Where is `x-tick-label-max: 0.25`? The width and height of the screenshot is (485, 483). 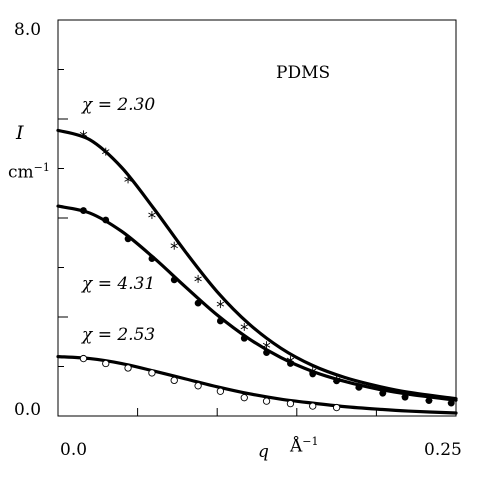
x-tick-label-max: 0.25 is located at coordinates (443, 450).